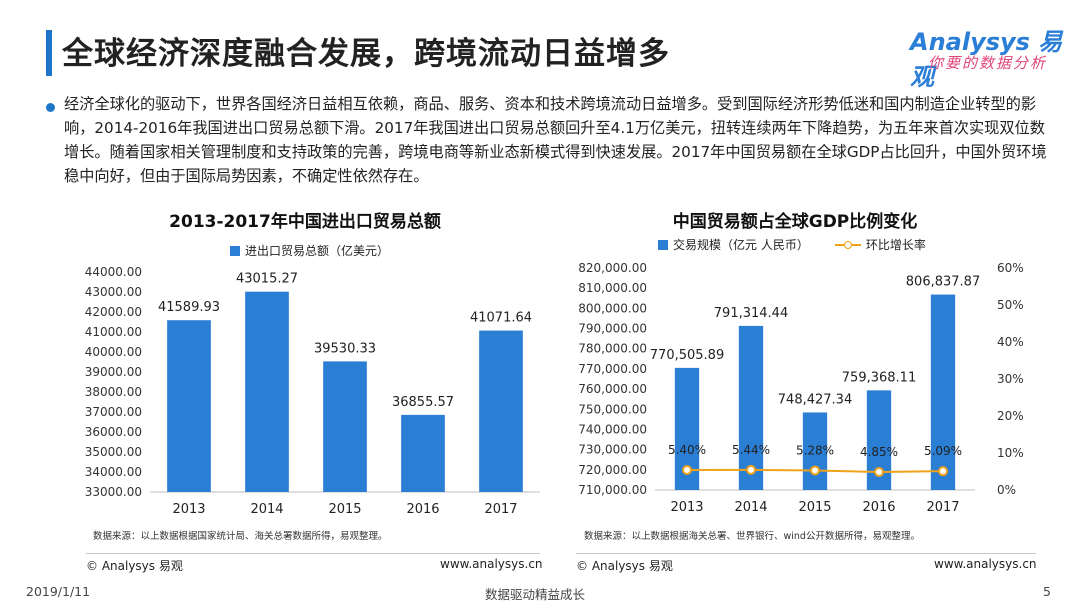 This screenshot has width=1080, height=608. Describe the element at coordinates (345, 348) in the screenshot. I see `bar-data-label: 39530.33` at that location.